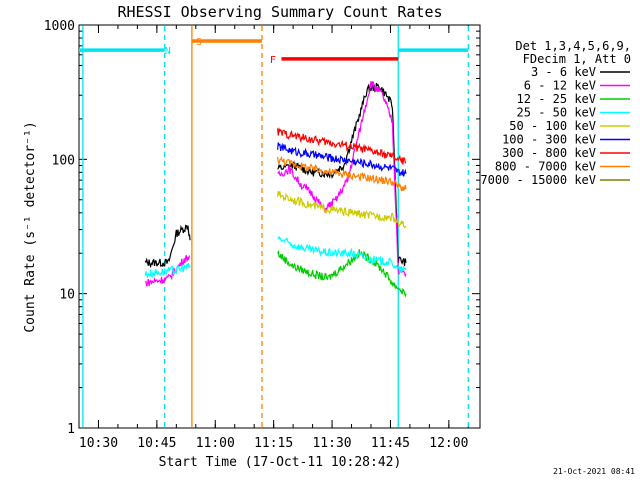 The width and height of the screenshot is (640, 480). What do you see at coordinates (63, 160) in the screenshot?
I see `y-tick-label: 100` at bounding box center [63, 160].